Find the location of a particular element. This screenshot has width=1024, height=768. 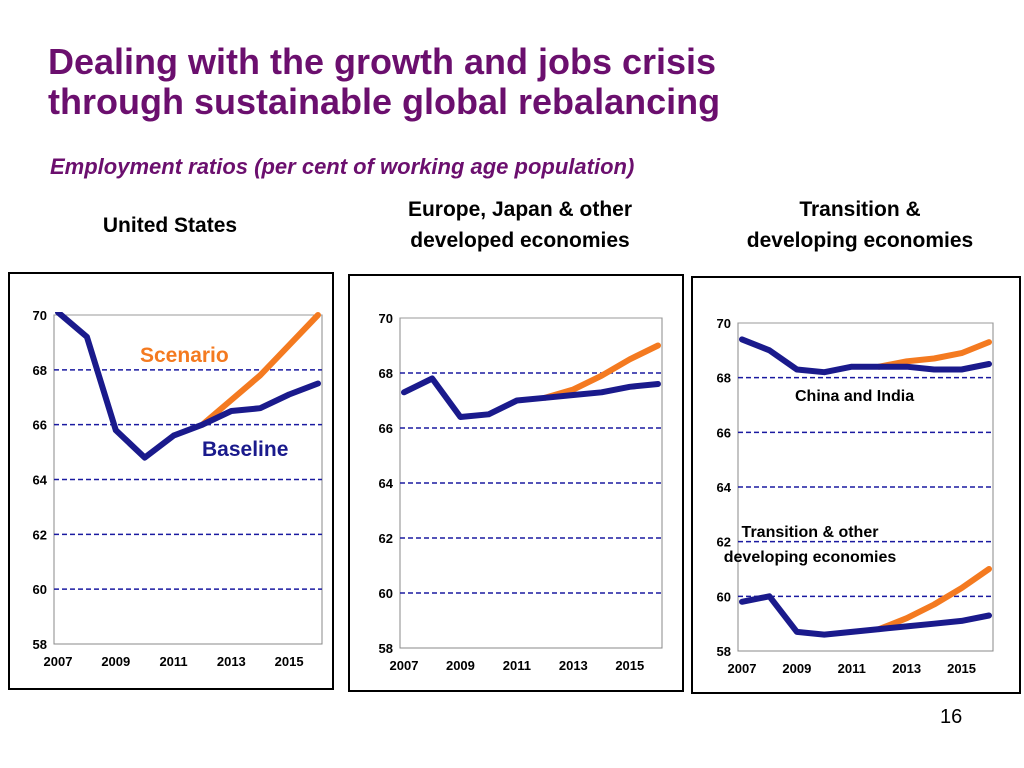

panel-title-line-1: Transition & is located at coordinates (860, 209).